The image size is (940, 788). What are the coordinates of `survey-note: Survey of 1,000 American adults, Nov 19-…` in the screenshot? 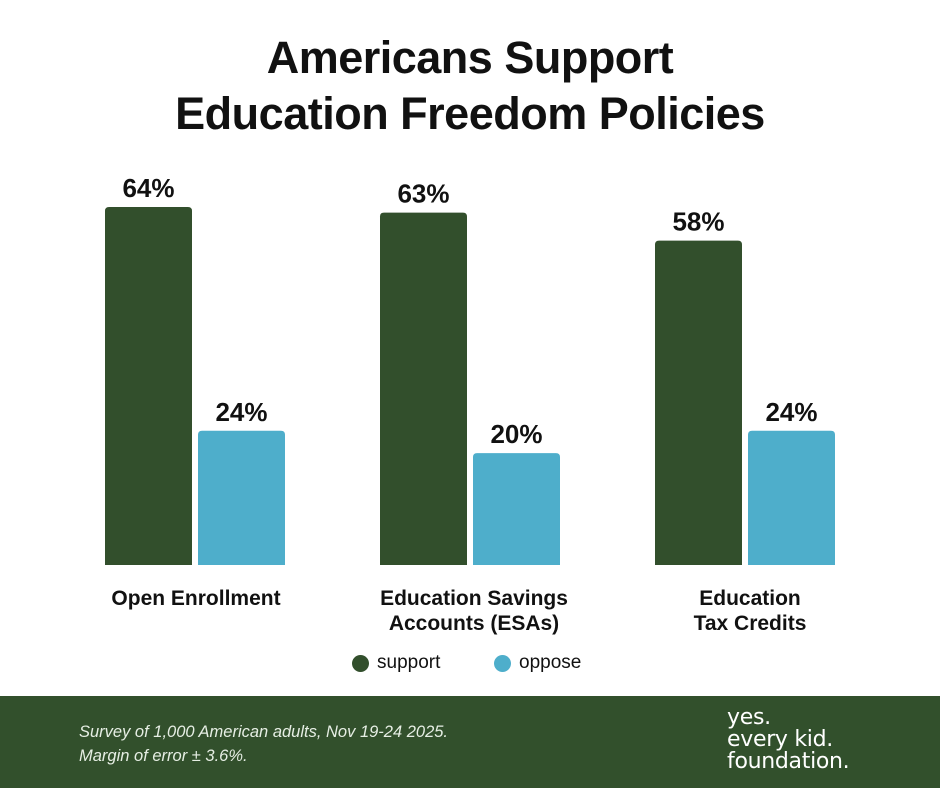 It's located at (263, 744).